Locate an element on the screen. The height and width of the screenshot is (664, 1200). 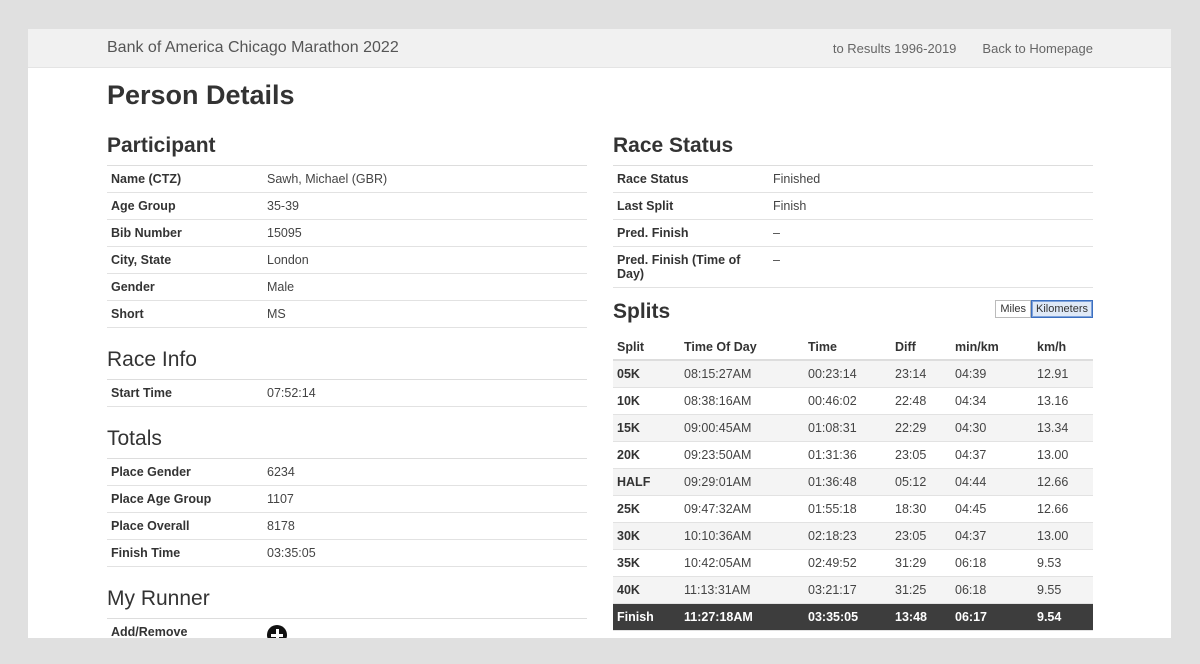
field-label: Pred. Finish (Time of Day) is located at coordinates (691, 267).